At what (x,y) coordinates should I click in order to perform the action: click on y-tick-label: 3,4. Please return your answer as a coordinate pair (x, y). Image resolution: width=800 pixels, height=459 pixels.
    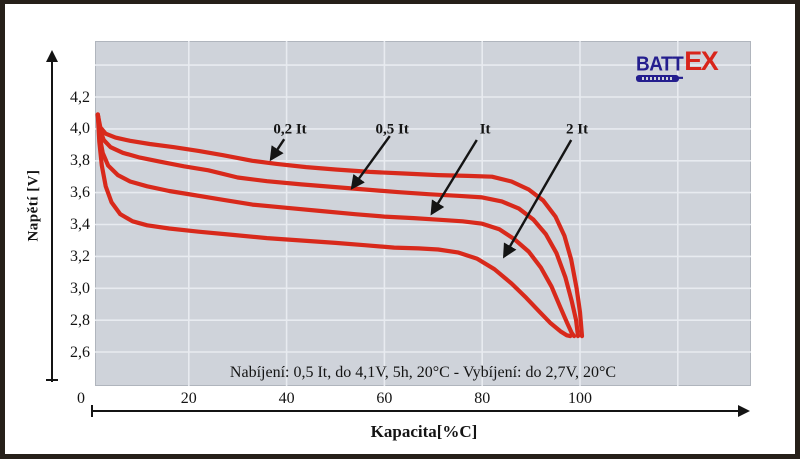
    Looking at the image, I should click on (80, 225).